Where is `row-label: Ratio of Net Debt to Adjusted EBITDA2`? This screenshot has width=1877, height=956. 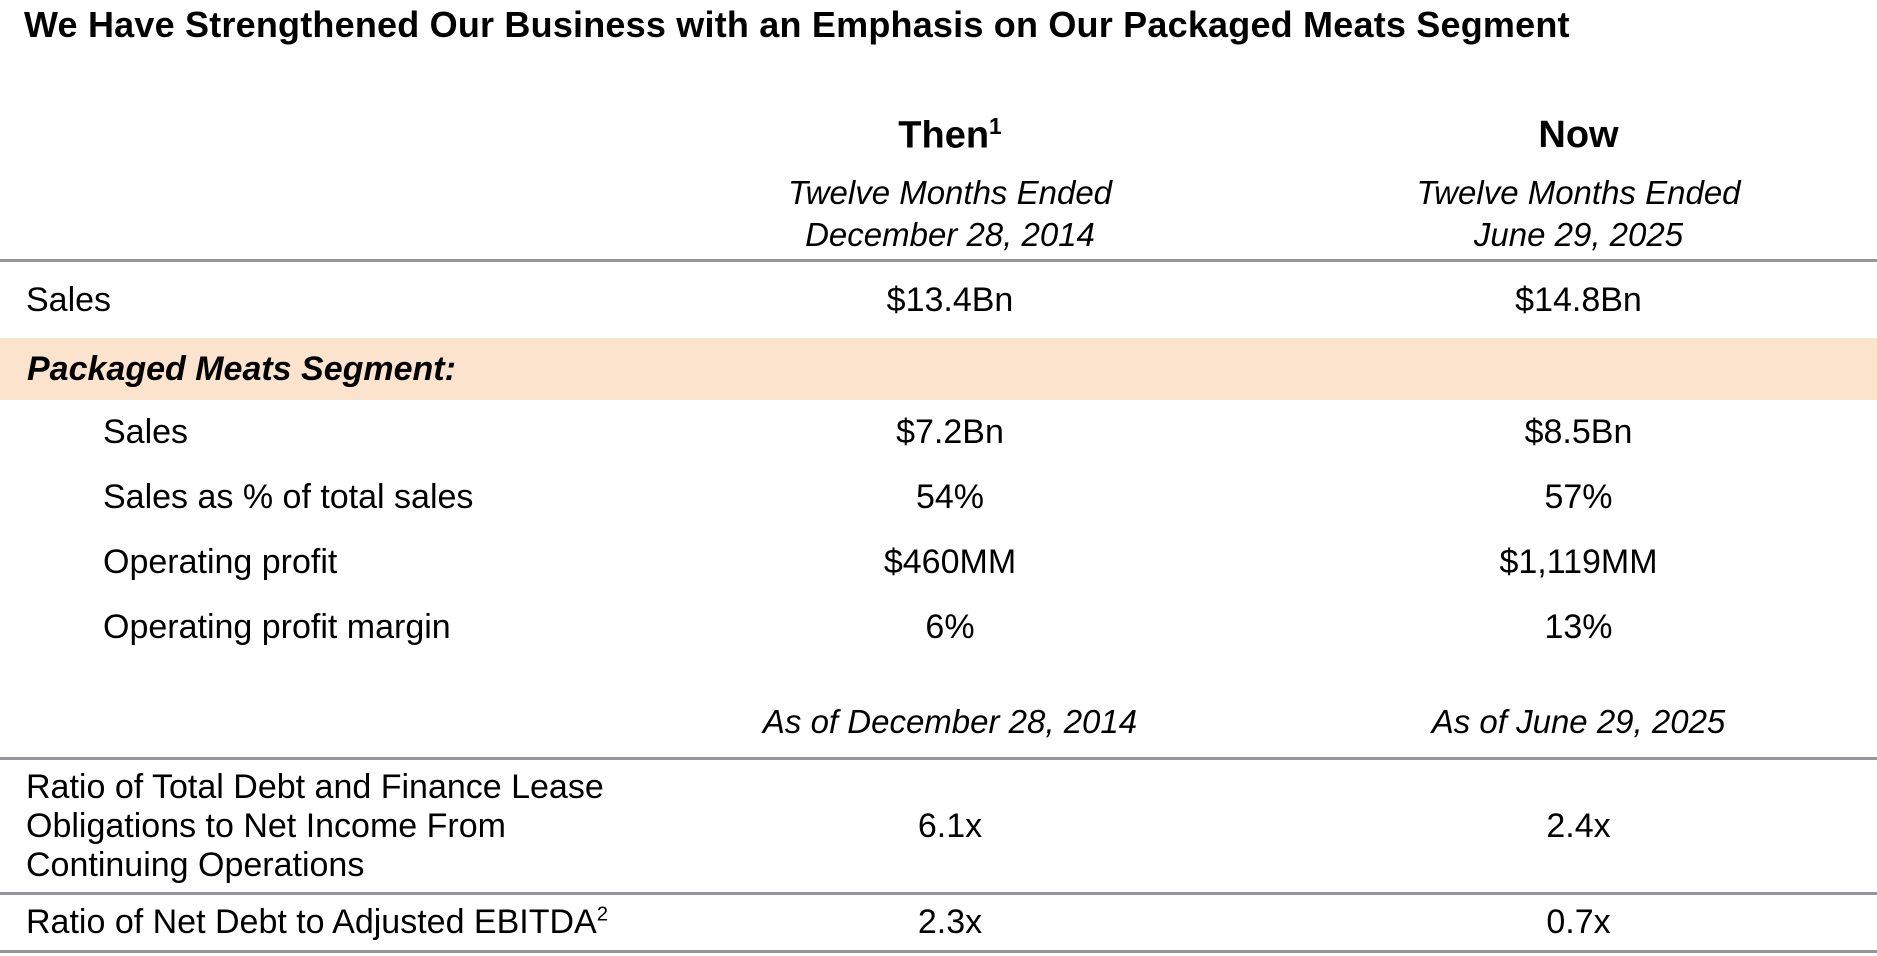
row-label: Ratio of Net Debt to Adjusted EBITDA2 is located at coordinates (310, 922).